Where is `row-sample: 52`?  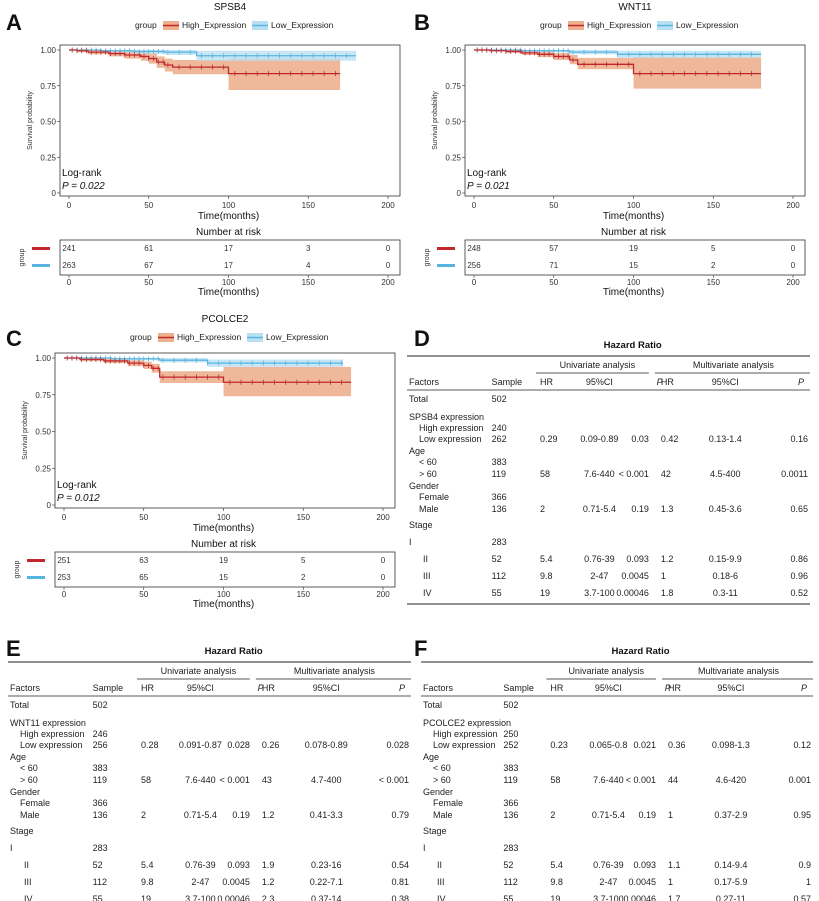 row-sample: 52 is located at coordinates (508, 865).